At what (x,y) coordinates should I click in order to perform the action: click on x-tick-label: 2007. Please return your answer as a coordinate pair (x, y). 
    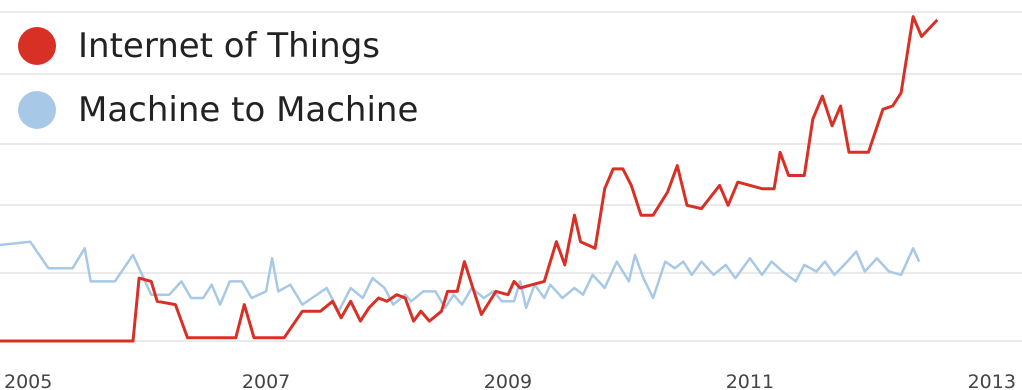
    Looking at the image, I should click on (266, 380).